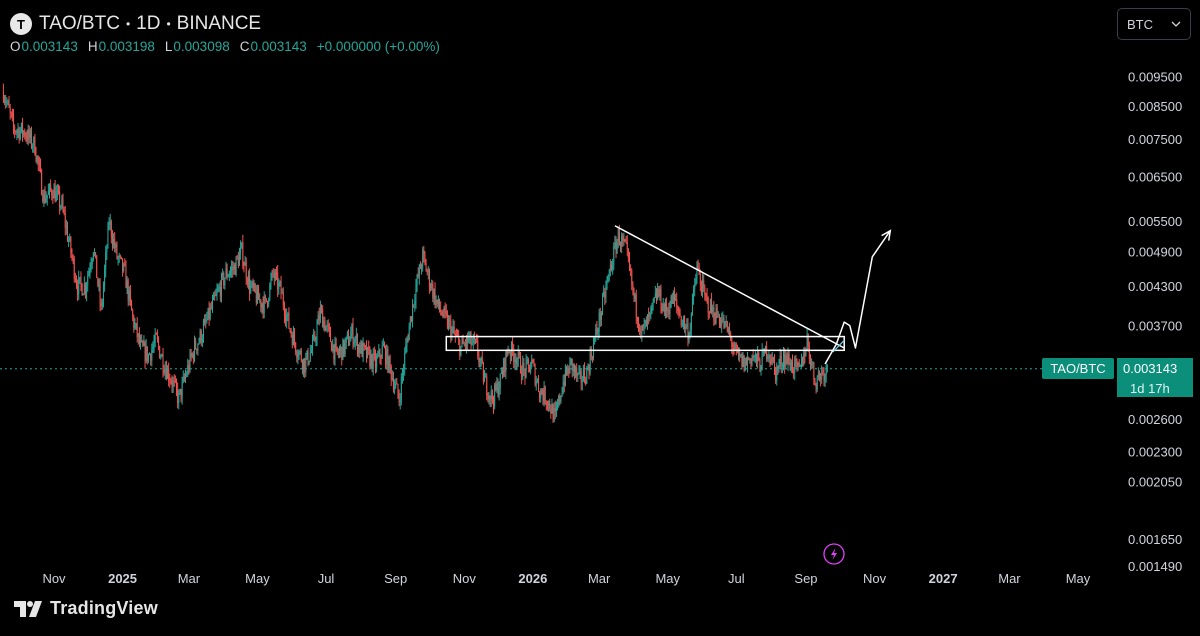 The width and height of the screenshot is (1200, 636). I want to click on time-tick-label-13: 2027, so click(943, 578).